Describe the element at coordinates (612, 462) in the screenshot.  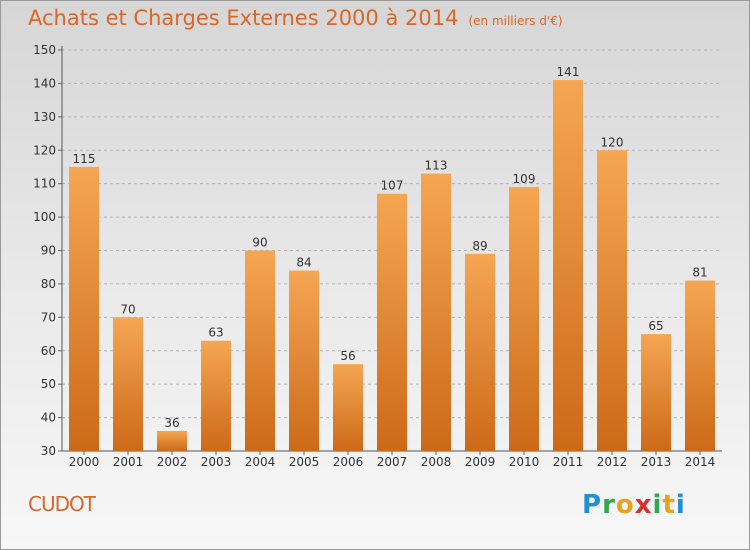
I see `x-tick-label: 2012` at that location.